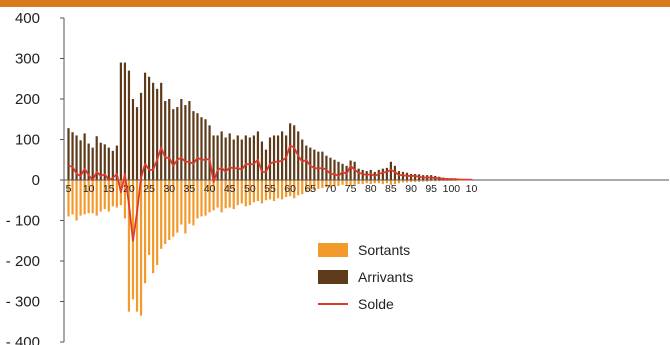 The height and width of the screenshot is (345, 670). What do you see at coordinates (169, 189) in the screenshot?
I see `x-tick-label: 30` at bounding box center [169, 189].